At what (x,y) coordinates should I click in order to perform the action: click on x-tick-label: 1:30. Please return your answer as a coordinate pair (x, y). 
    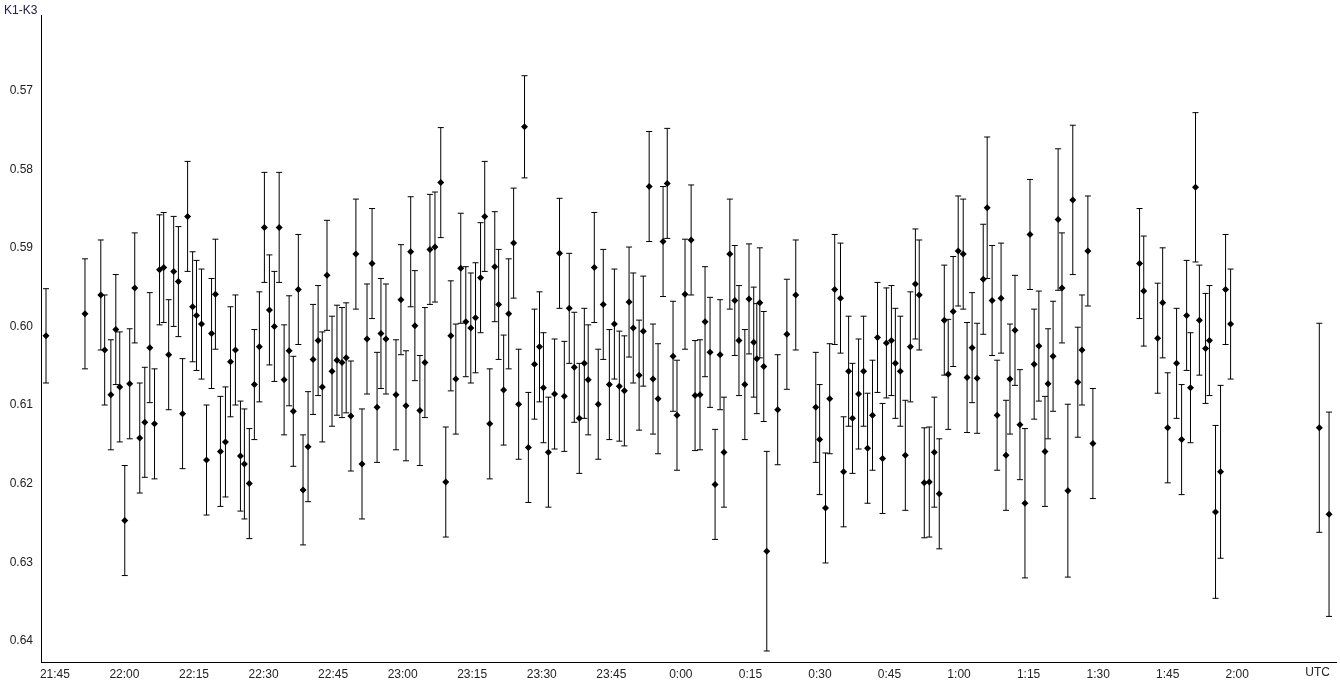
    Looking at the image, I should click on (1098, 673).